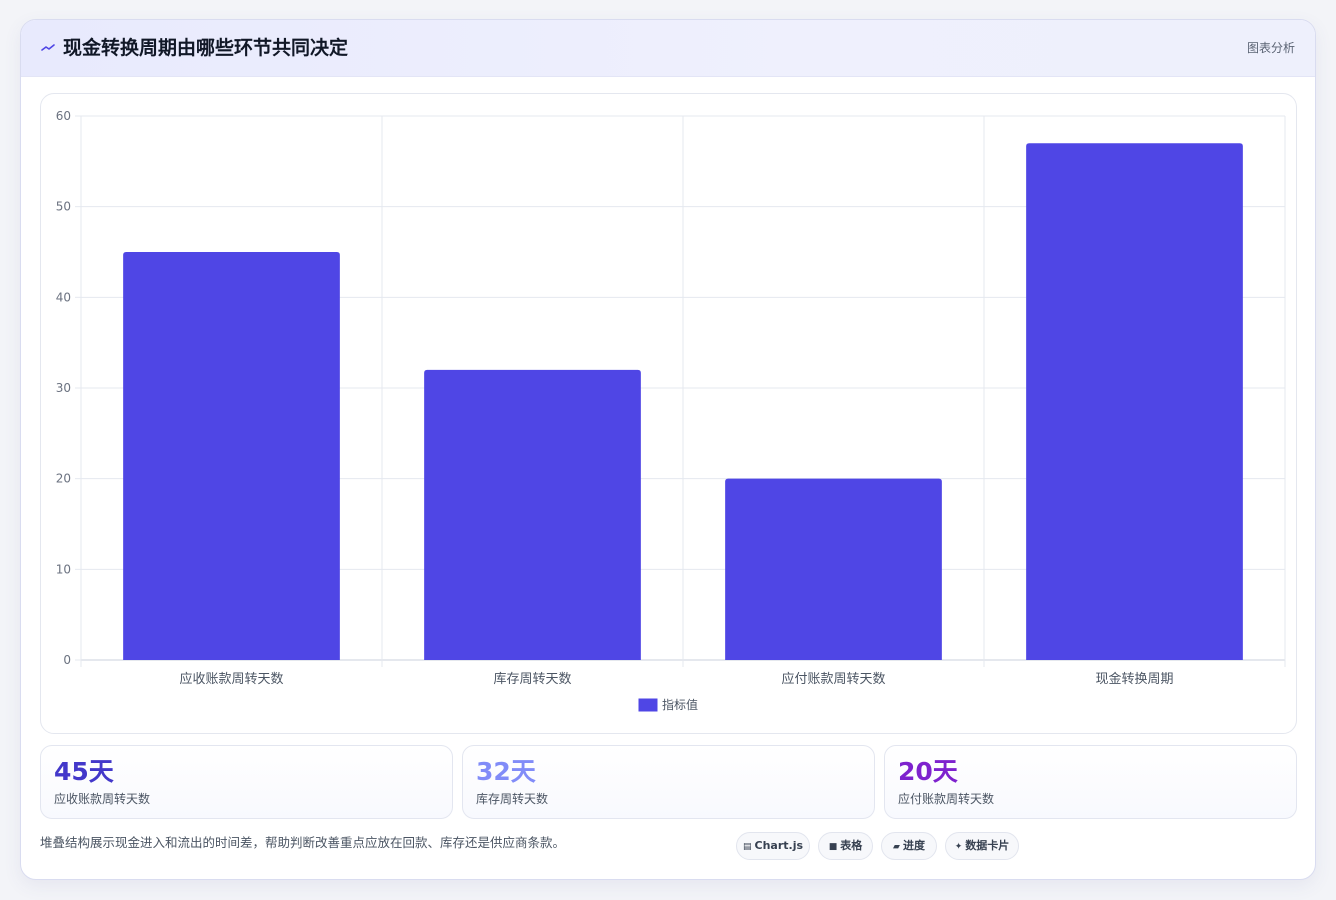  What do you see at coordinates (49, 48) in the screenshot?
I see `trend-icon` at bounding box center [49, 48].